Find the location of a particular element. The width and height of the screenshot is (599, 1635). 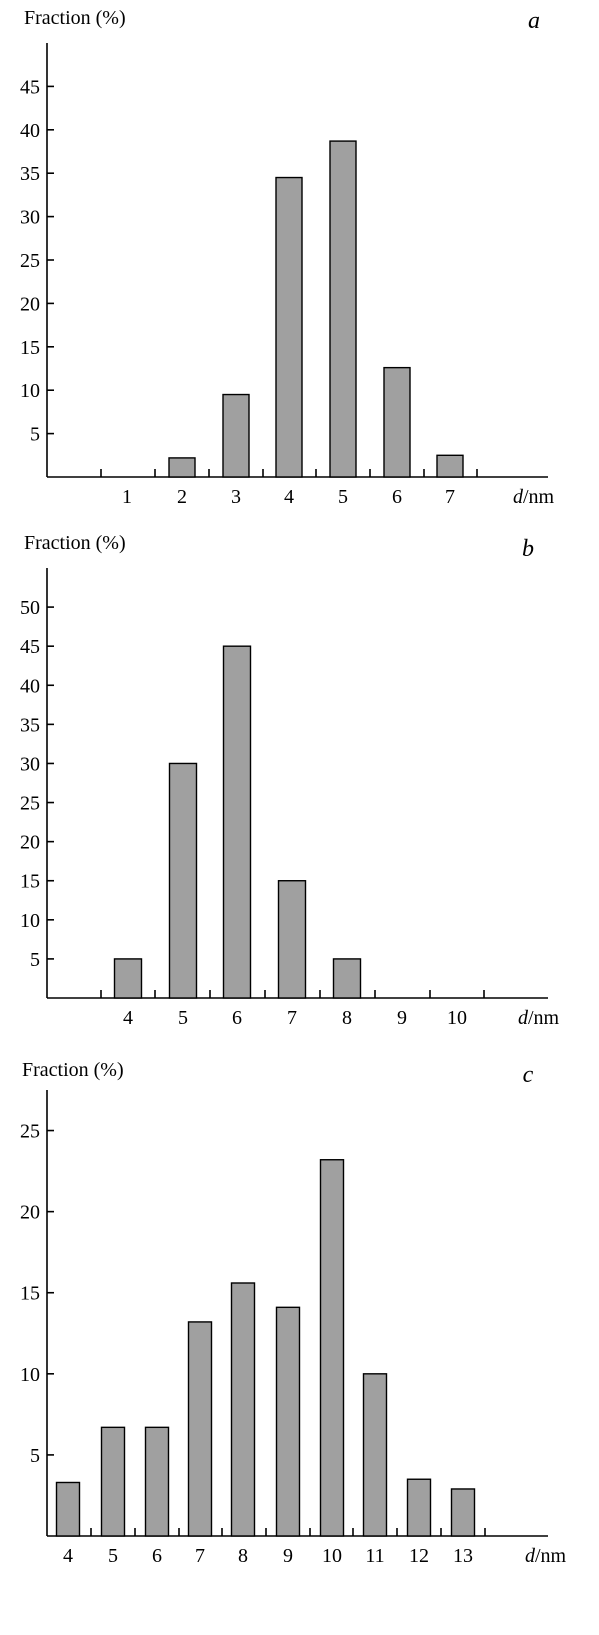

x-tick-label: 11 is located at coordinates (374, 1556).